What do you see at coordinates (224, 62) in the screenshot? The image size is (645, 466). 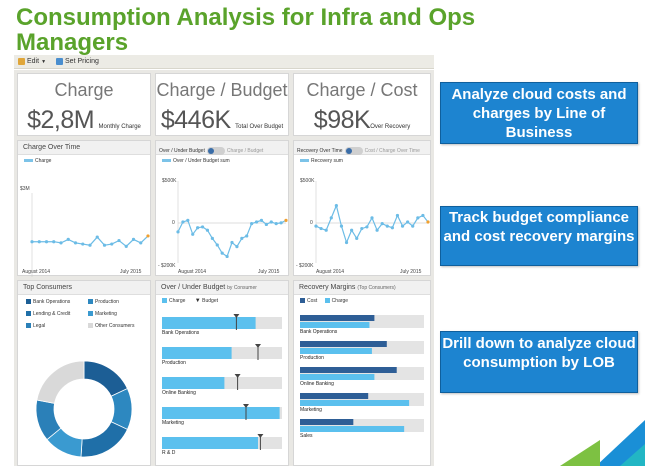 I see `dashboard-toolbar: Edit ▼ Set Pricing` at bounding box center [224, 62].